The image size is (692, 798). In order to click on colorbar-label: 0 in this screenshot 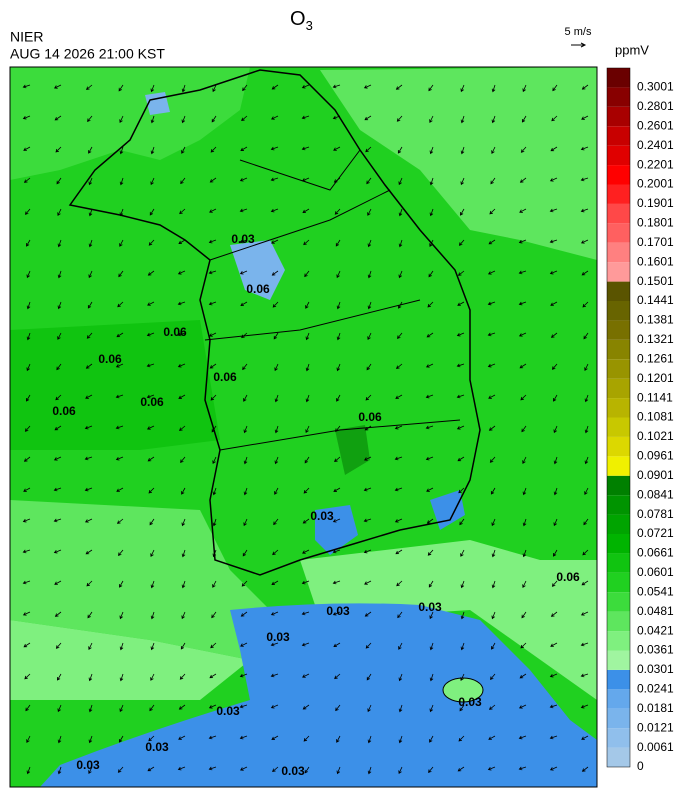, I will do `click(640, 766)`.